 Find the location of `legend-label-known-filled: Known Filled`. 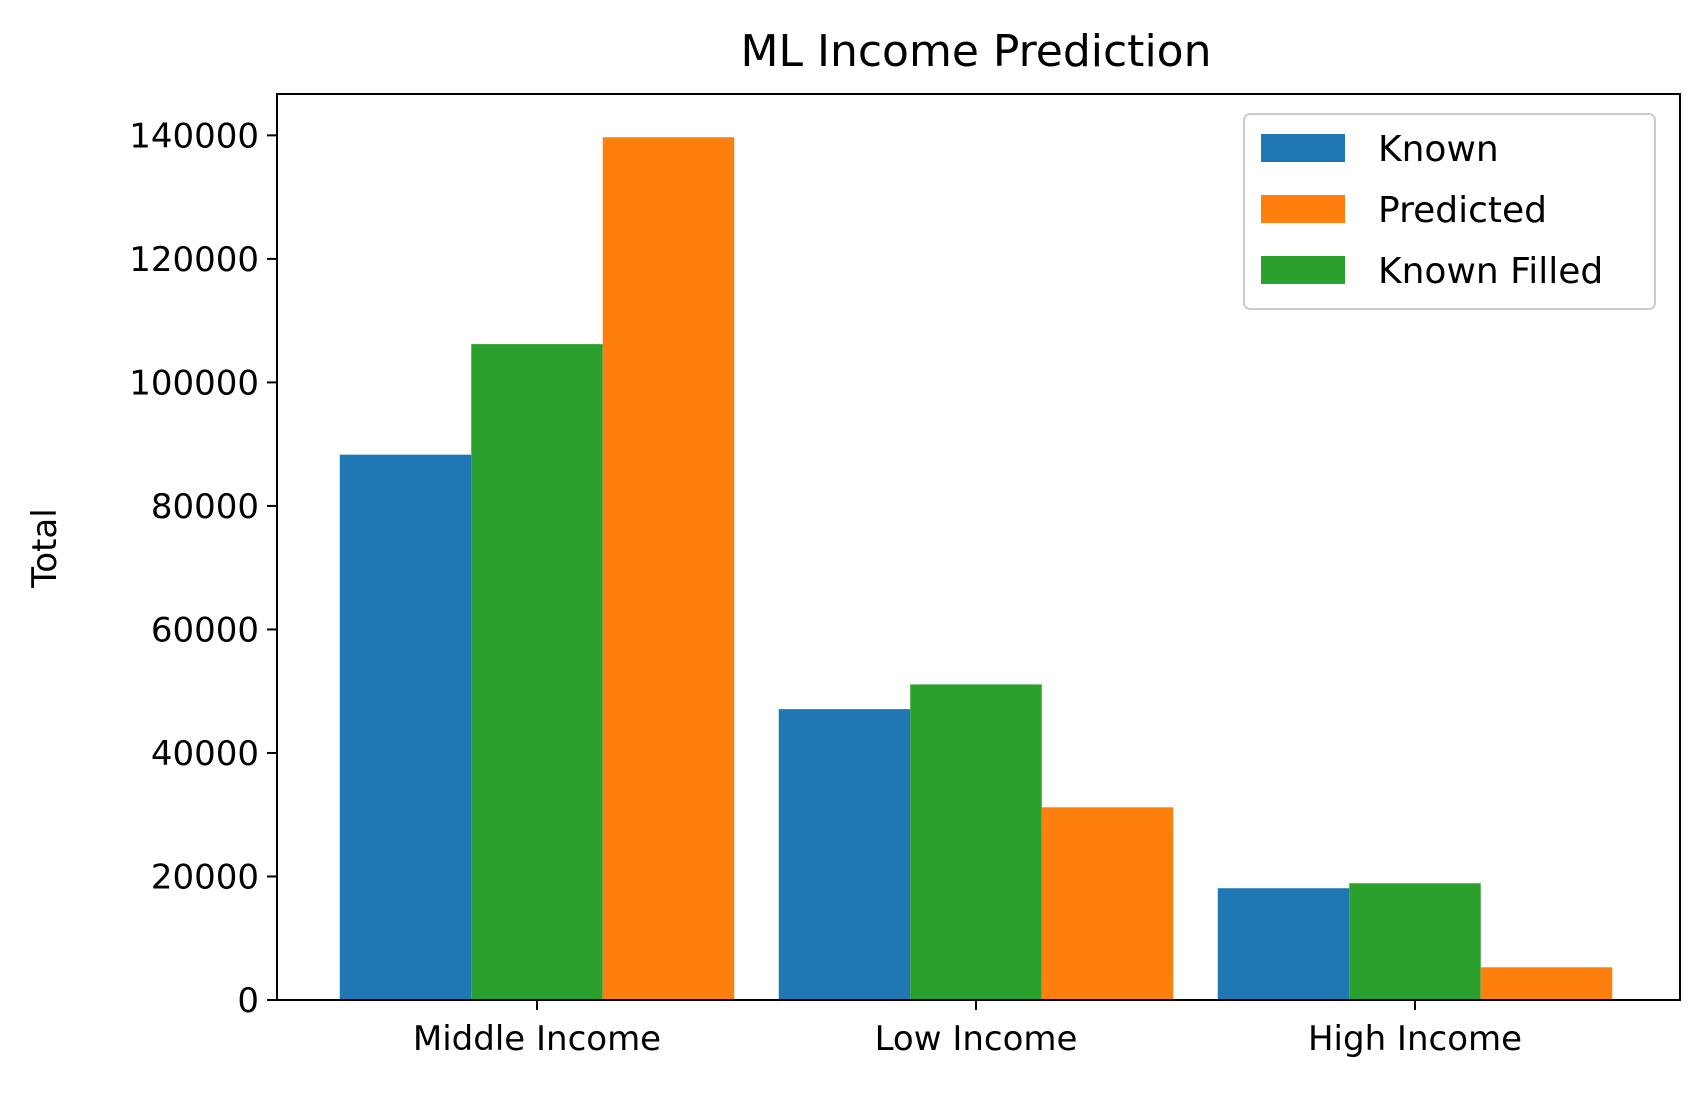

legend-label-known-filled: Known Filled is located at coordinates (1490, 271).